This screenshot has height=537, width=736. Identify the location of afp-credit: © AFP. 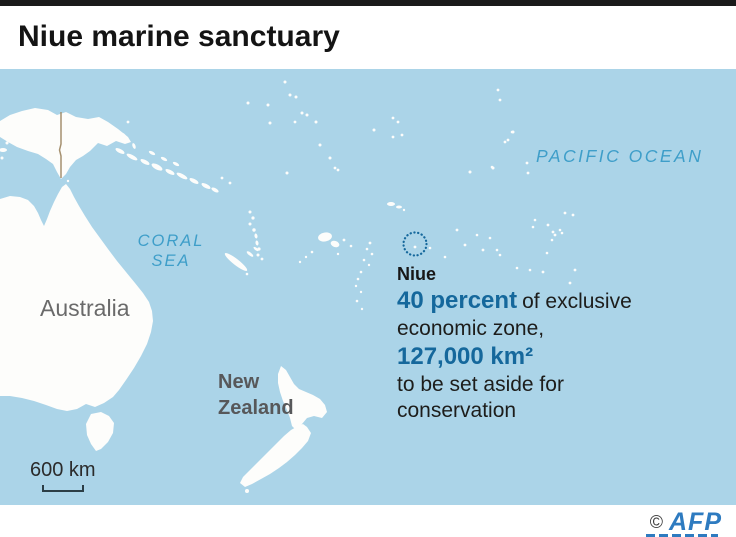
(686, 522).